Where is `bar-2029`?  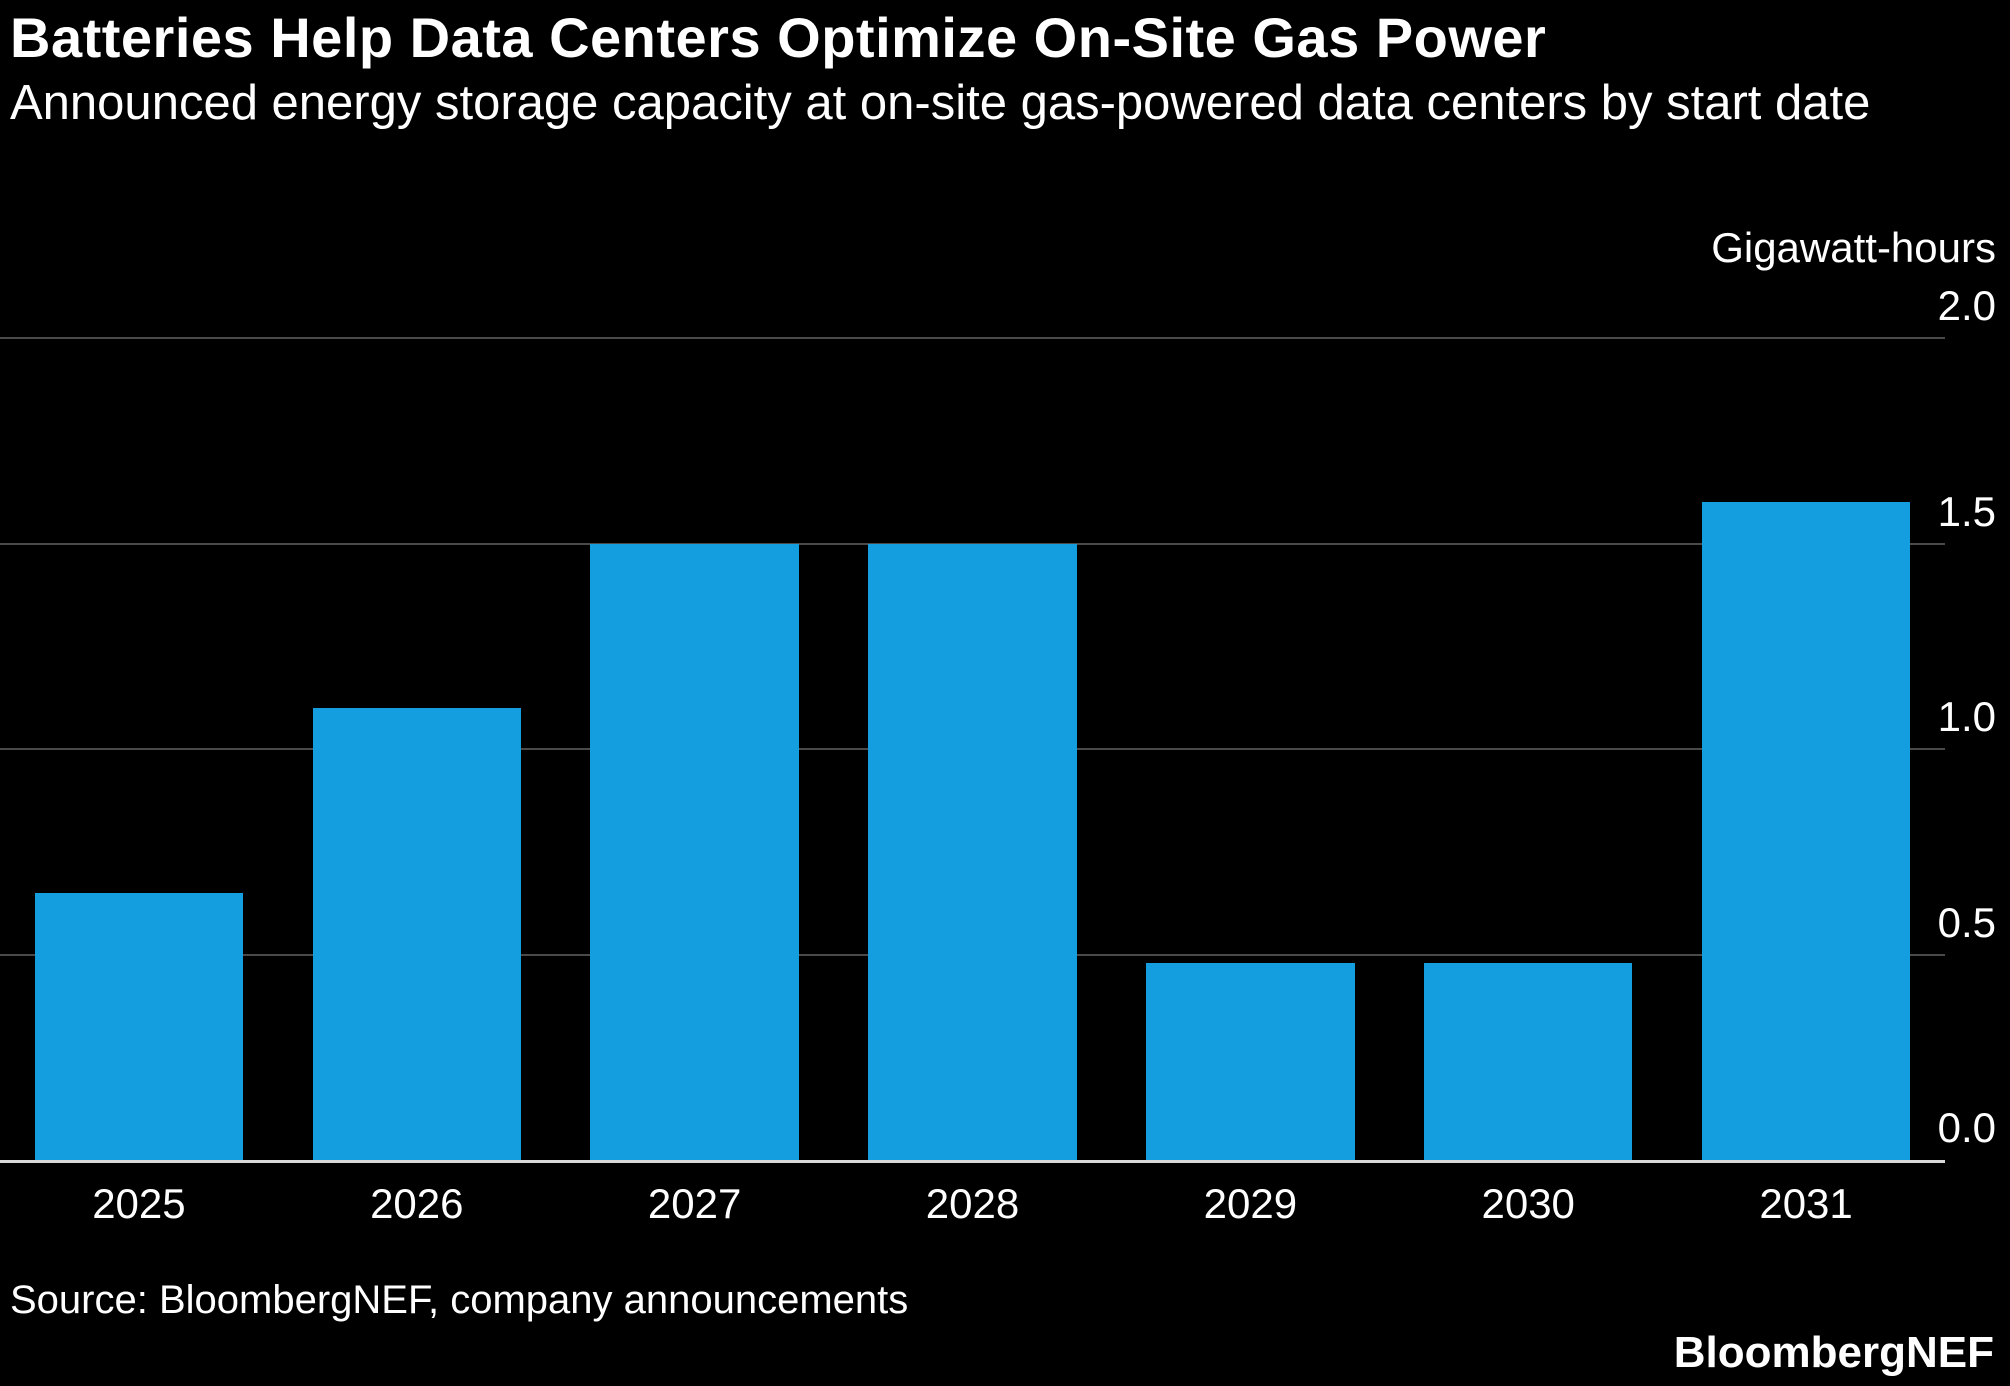
bar-2029 is located at coordinates (1250, 1061).